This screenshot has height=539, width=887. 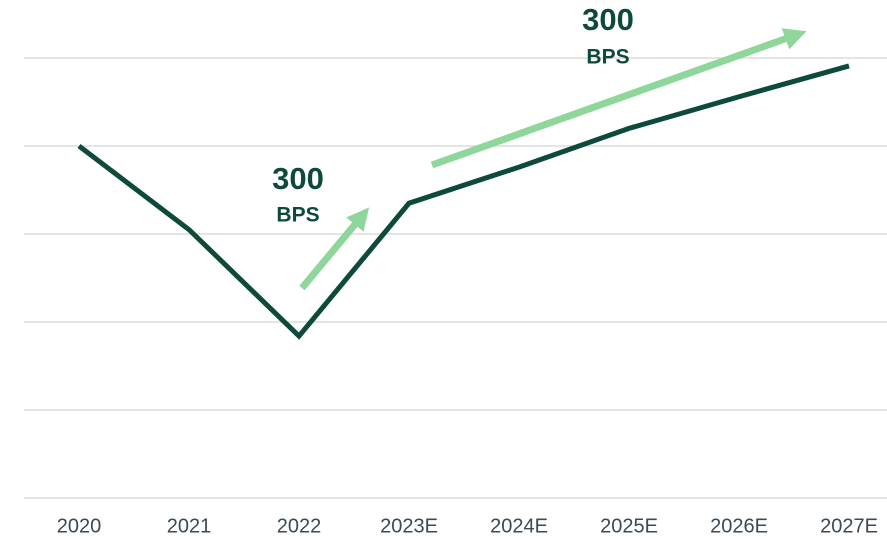 I want to click on x-tick-label: 2025E, so click(x=629, y=526).